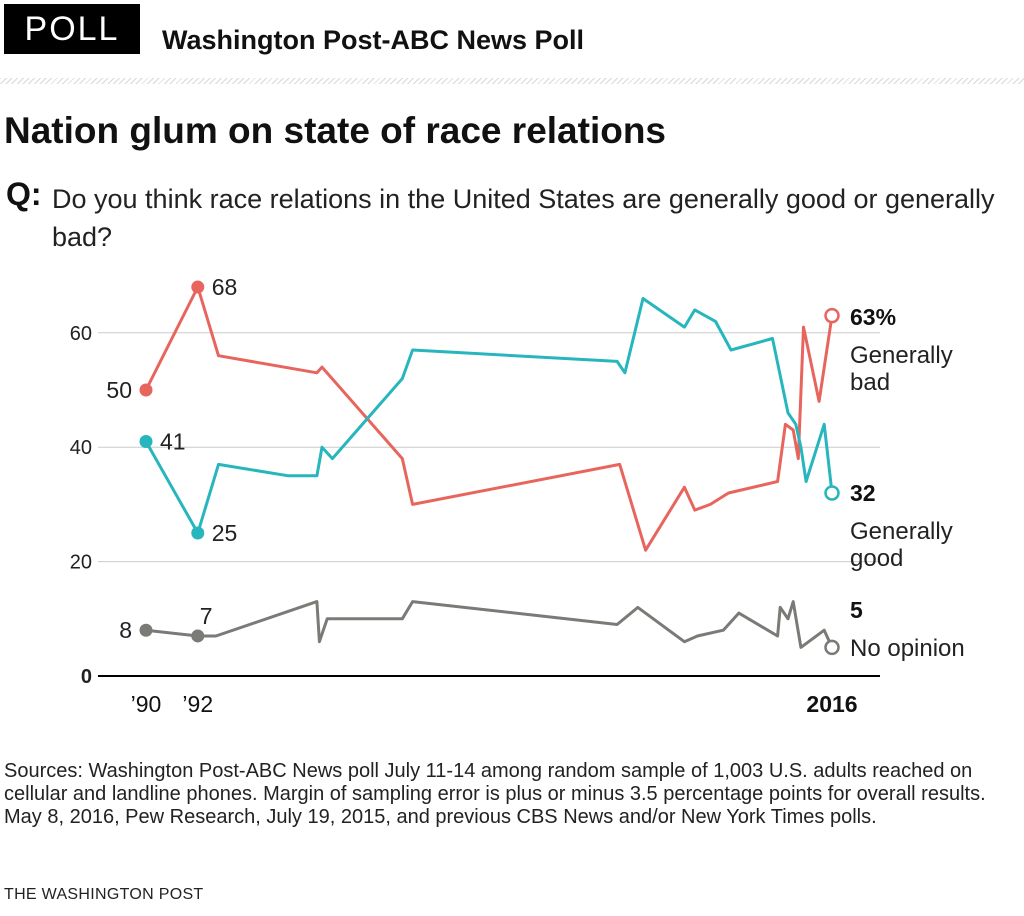 This screenshot has height=916, width=1024. I want to click on end-marker-good, so click(832, 493).